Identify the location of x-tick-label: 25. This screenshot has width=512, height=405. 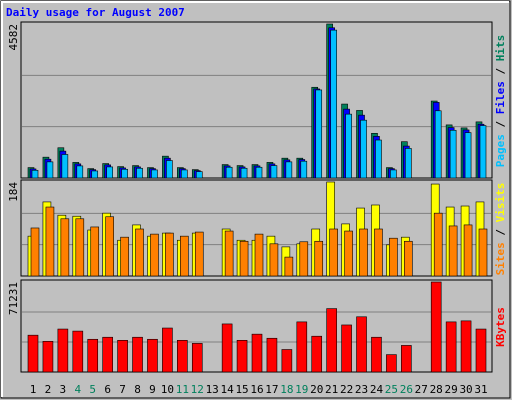
(391, 389).